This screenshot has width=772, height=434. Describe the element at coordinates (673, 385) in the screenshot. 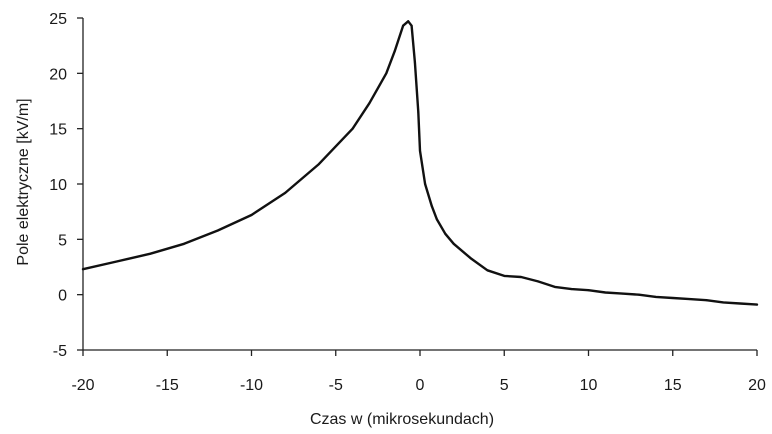

I see `x-tick-label: 15` at that location.